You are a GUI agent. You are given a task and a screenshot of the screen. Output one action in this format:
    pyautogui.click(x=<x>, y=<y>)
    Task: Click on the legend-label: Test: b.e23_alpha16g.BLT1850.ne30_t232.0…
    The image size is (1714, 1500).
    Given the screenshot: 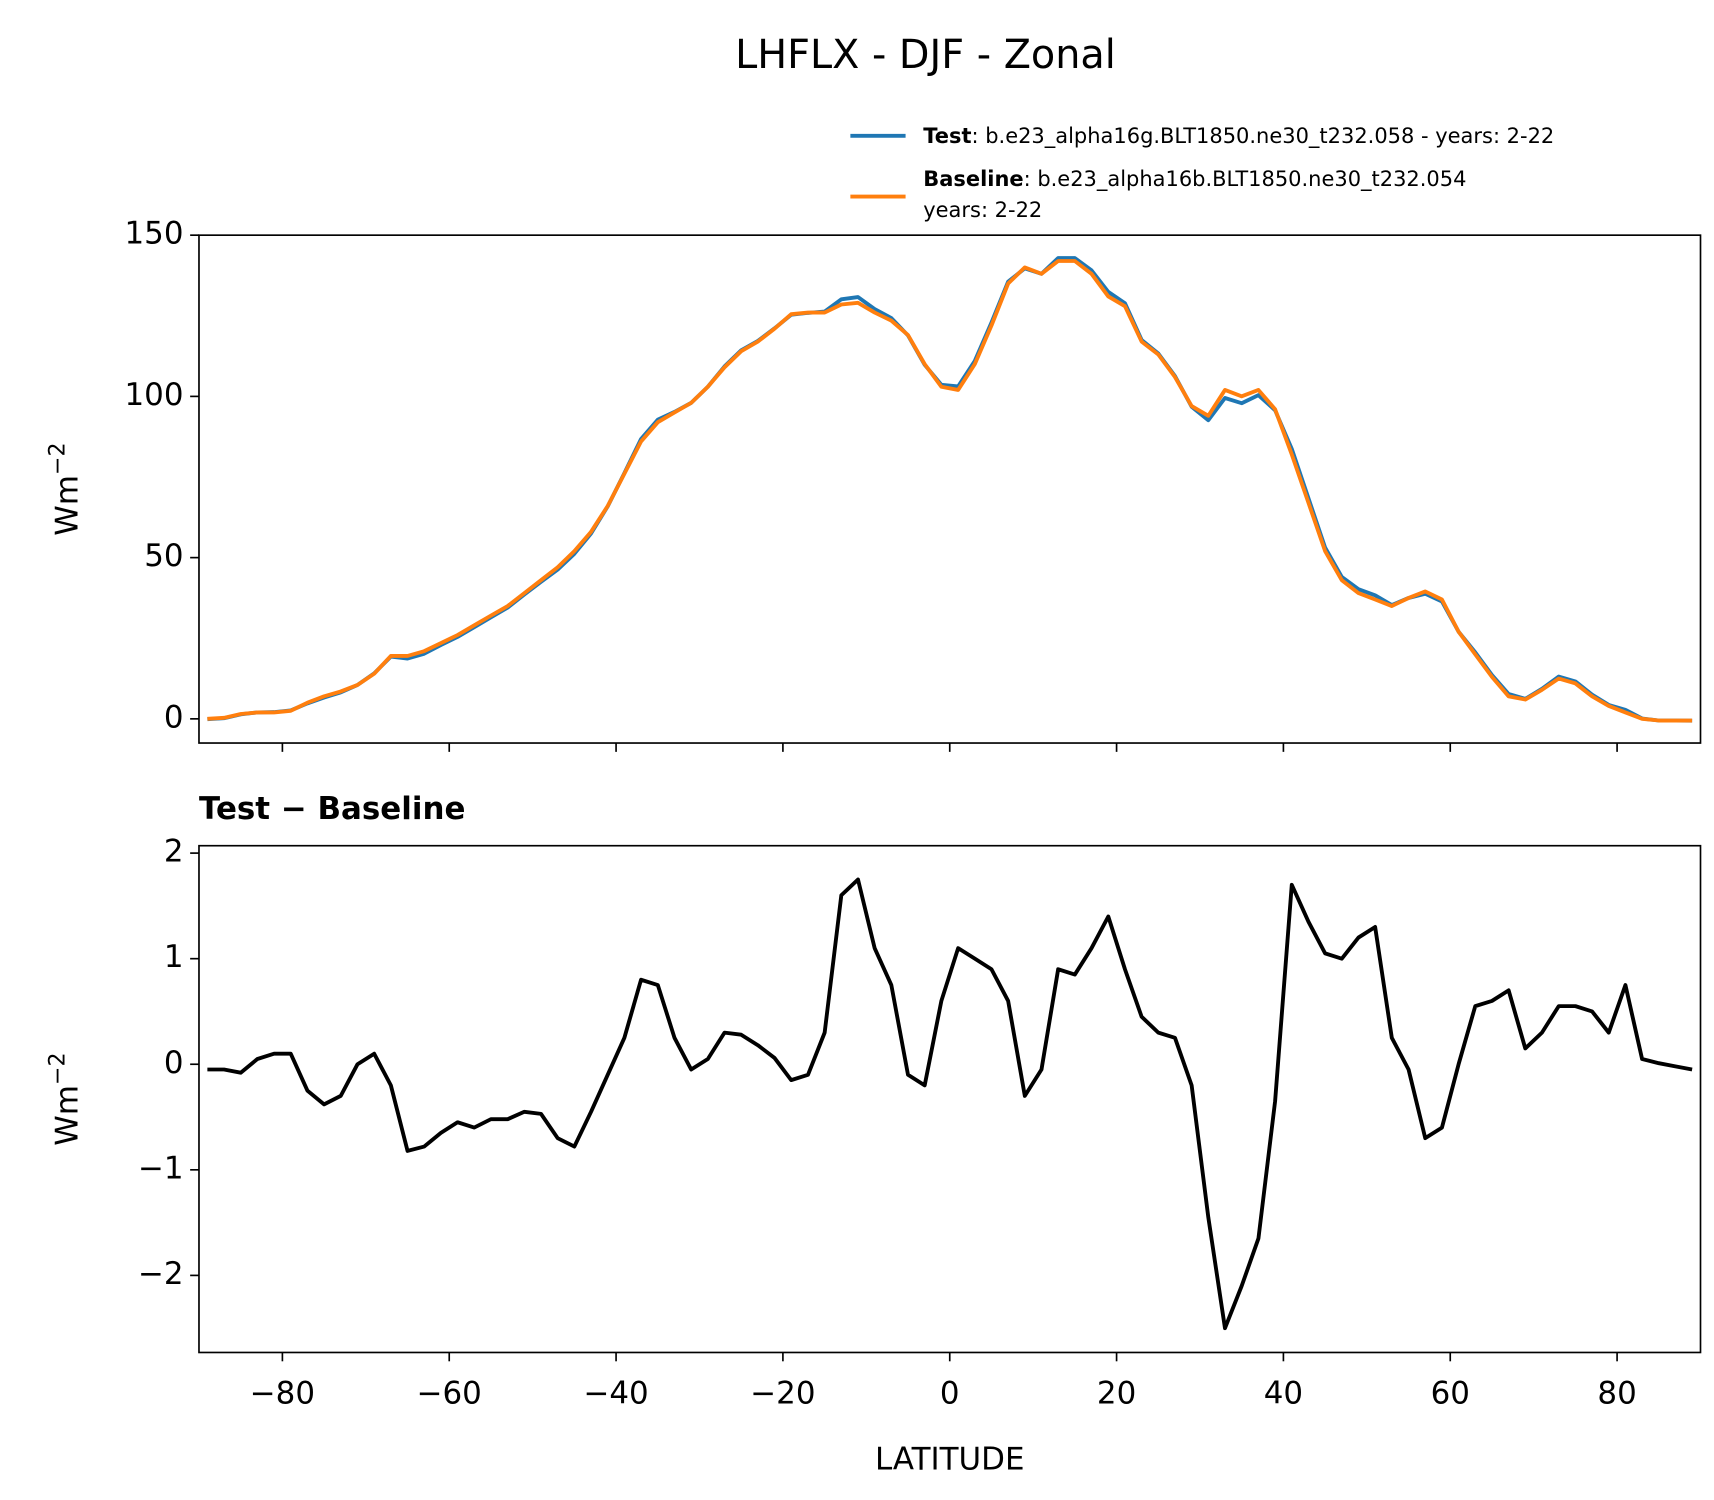 What is the action you would take?
    pyautogui.click(x=1238, y=136)
    